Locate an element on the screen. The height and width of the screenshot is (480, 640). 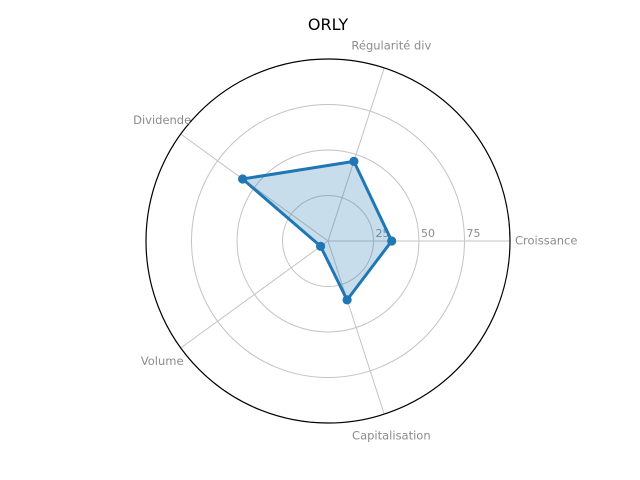
axis-label-regularite-div: Régularité div is located at coordinates (391, 46).